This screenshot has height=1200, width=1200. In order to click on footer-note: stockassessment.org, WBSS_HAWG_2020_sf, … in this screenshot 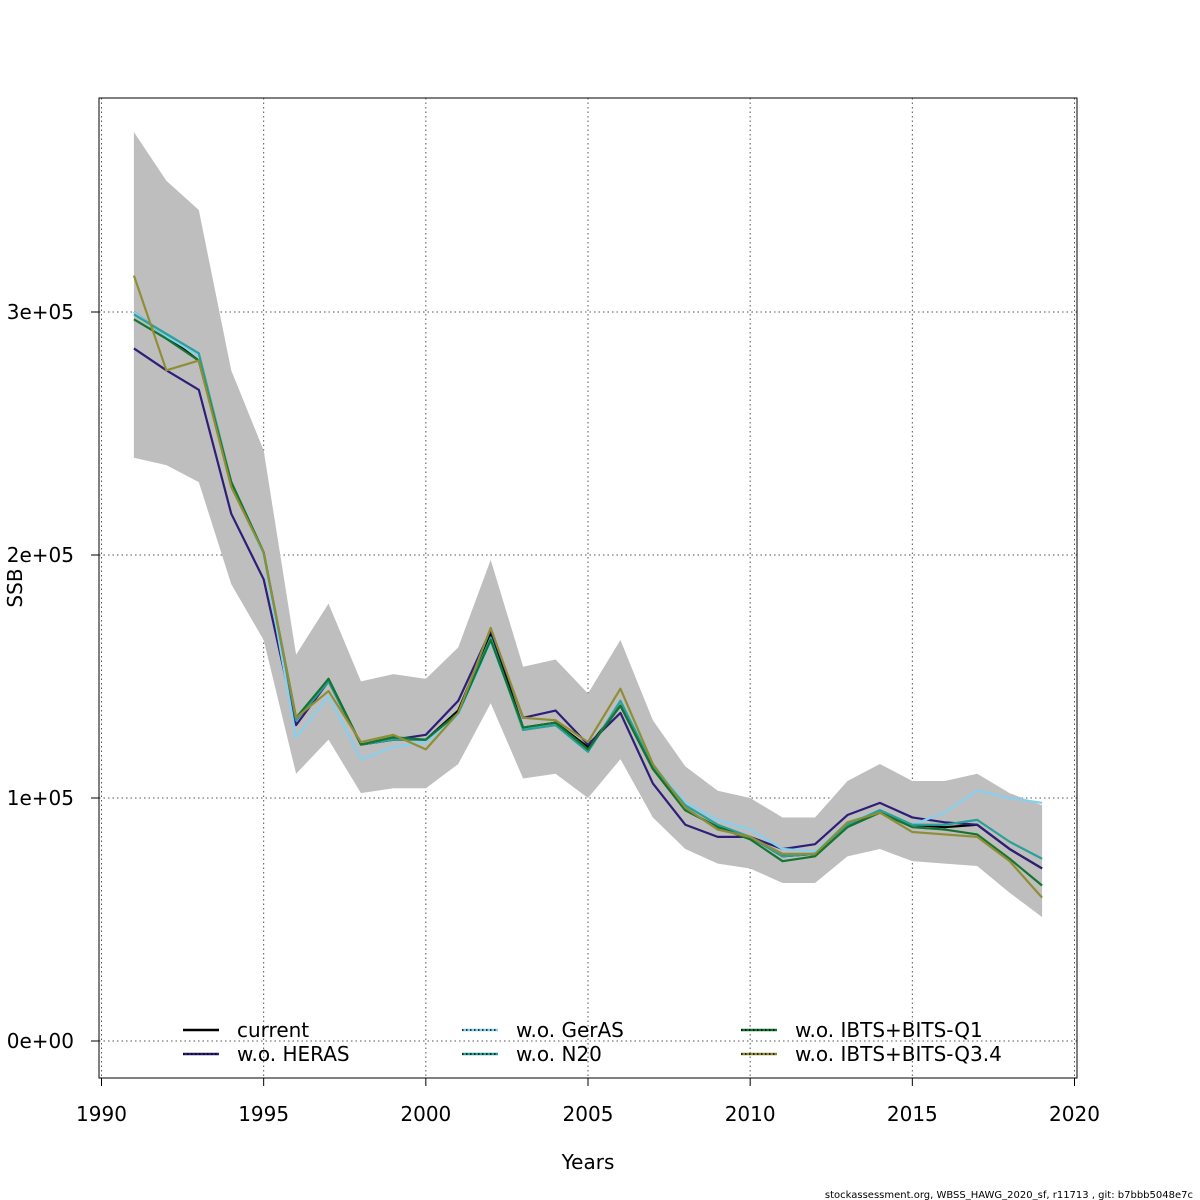, I will do `click(1009, 1195)`.